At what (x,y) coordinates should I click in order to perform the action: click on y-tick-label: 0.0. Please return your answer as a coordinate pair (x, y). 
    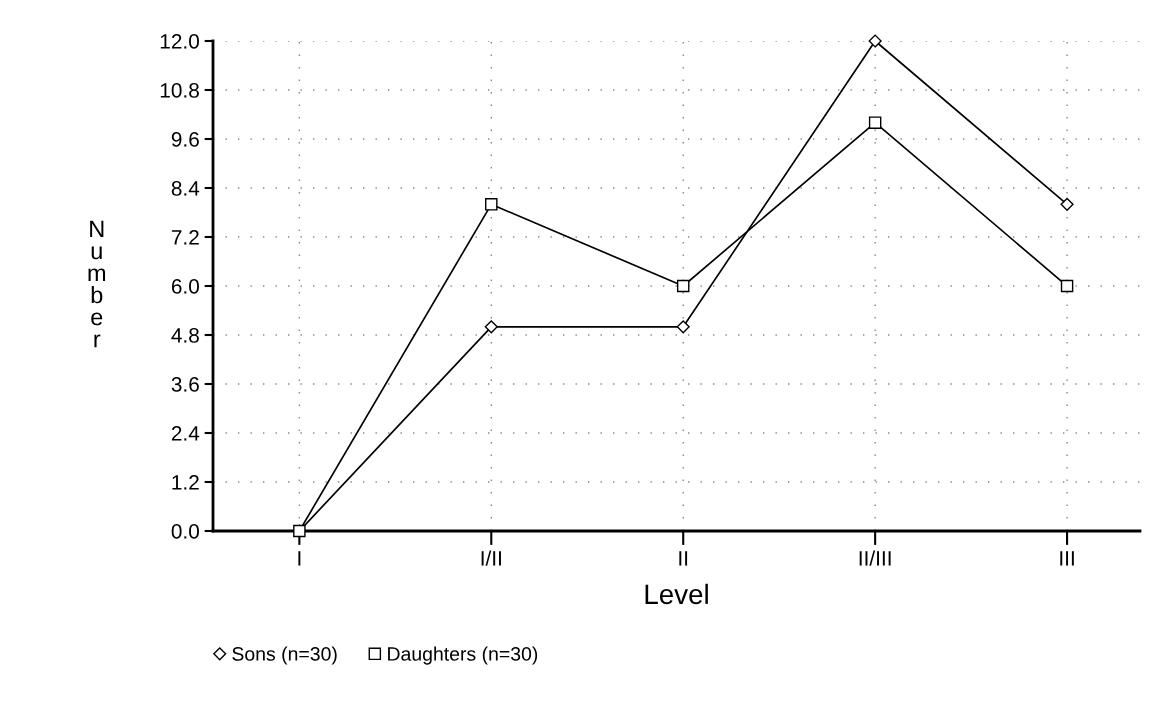
    Looking at the image, I should click on (185, 531).